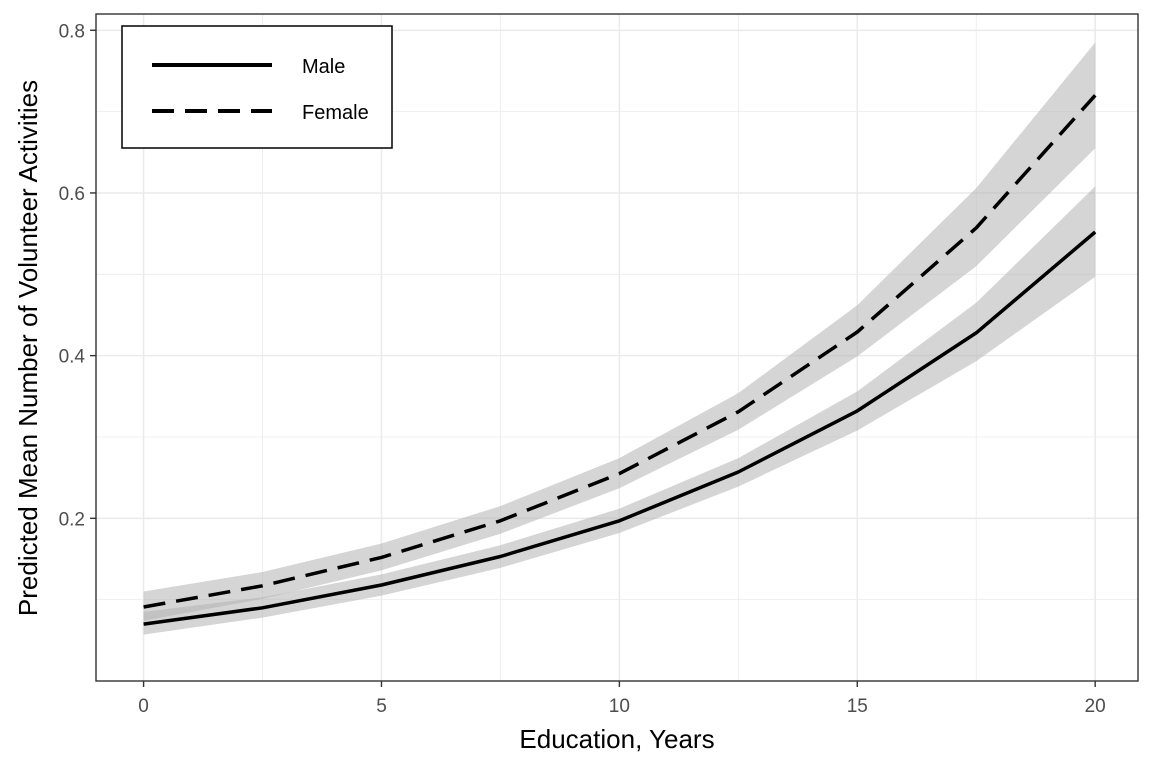  I want to click on x-axis-title: Education, Years, so click(616, 739).